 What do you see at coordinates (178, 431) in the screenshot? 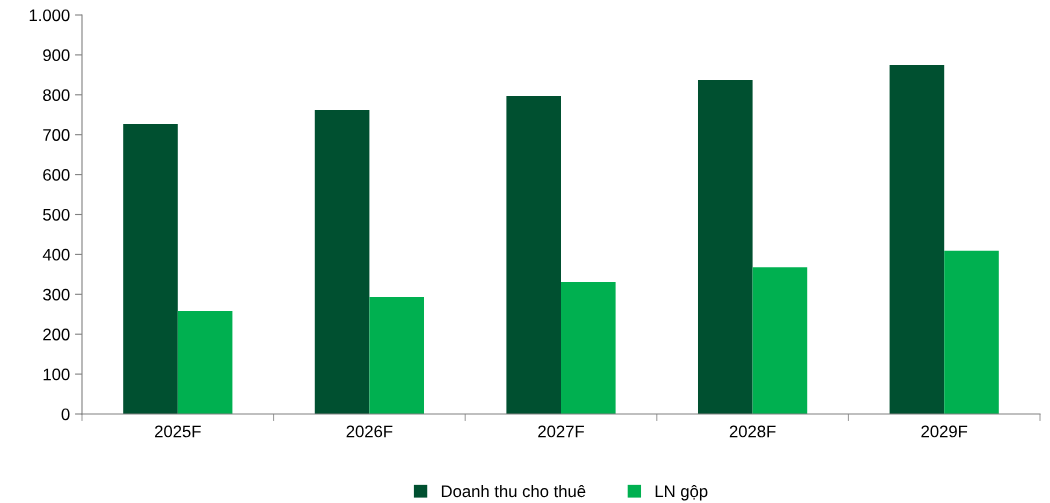
I see `x-tick-label: 2025F` at bounding box center [178, 431].